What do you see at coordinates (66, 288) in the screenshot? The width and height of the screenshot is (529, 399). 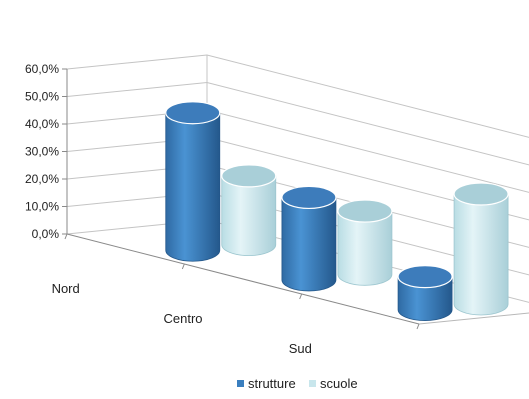 I see `category-label: Nord` at bounding box center [66, 288].